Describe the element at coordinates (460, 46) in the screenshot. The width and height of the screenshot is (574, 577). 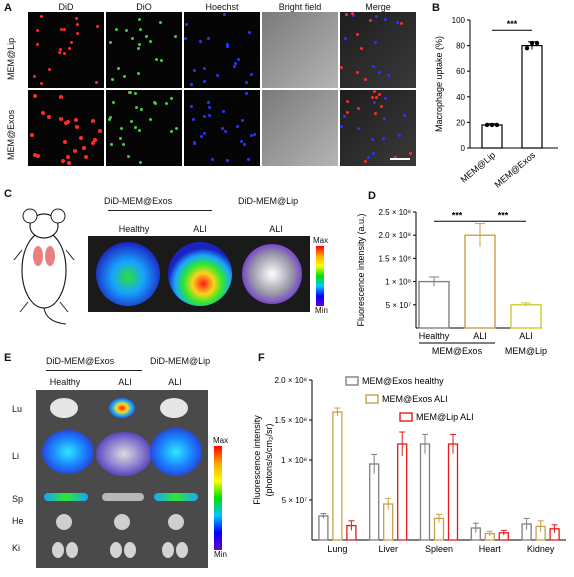
I see `y-tick-label: 80` at that location.